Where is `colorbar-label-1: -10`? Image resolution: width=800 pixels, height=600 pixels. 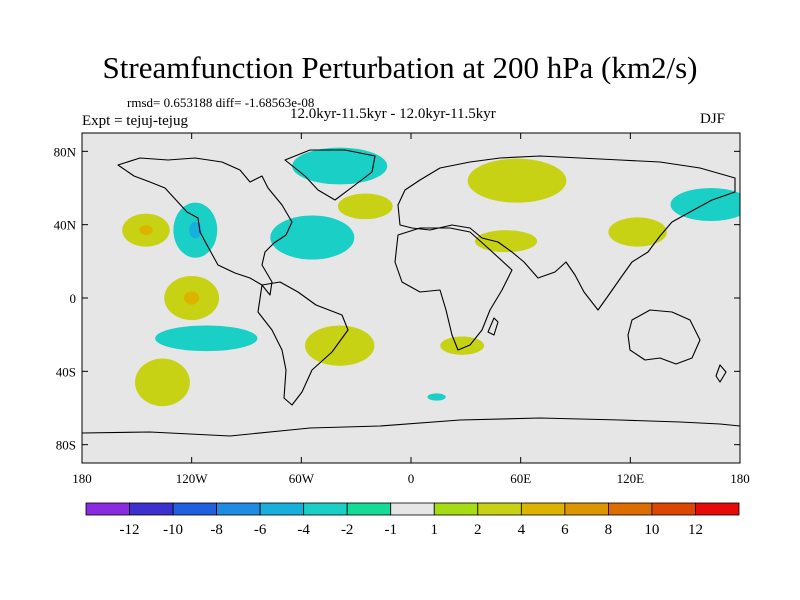
colorbar-label-1: -10 is located at coordinates (173, 530).